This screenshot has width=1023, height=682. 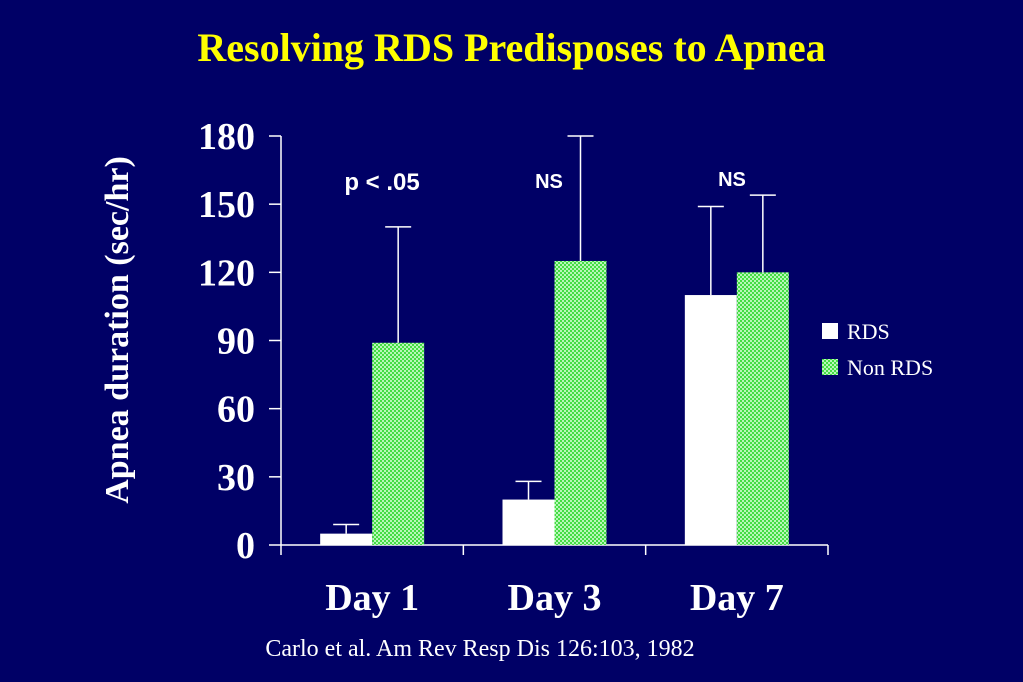 I want to click on y-tick-label: 60, so click(x=236, y=410).